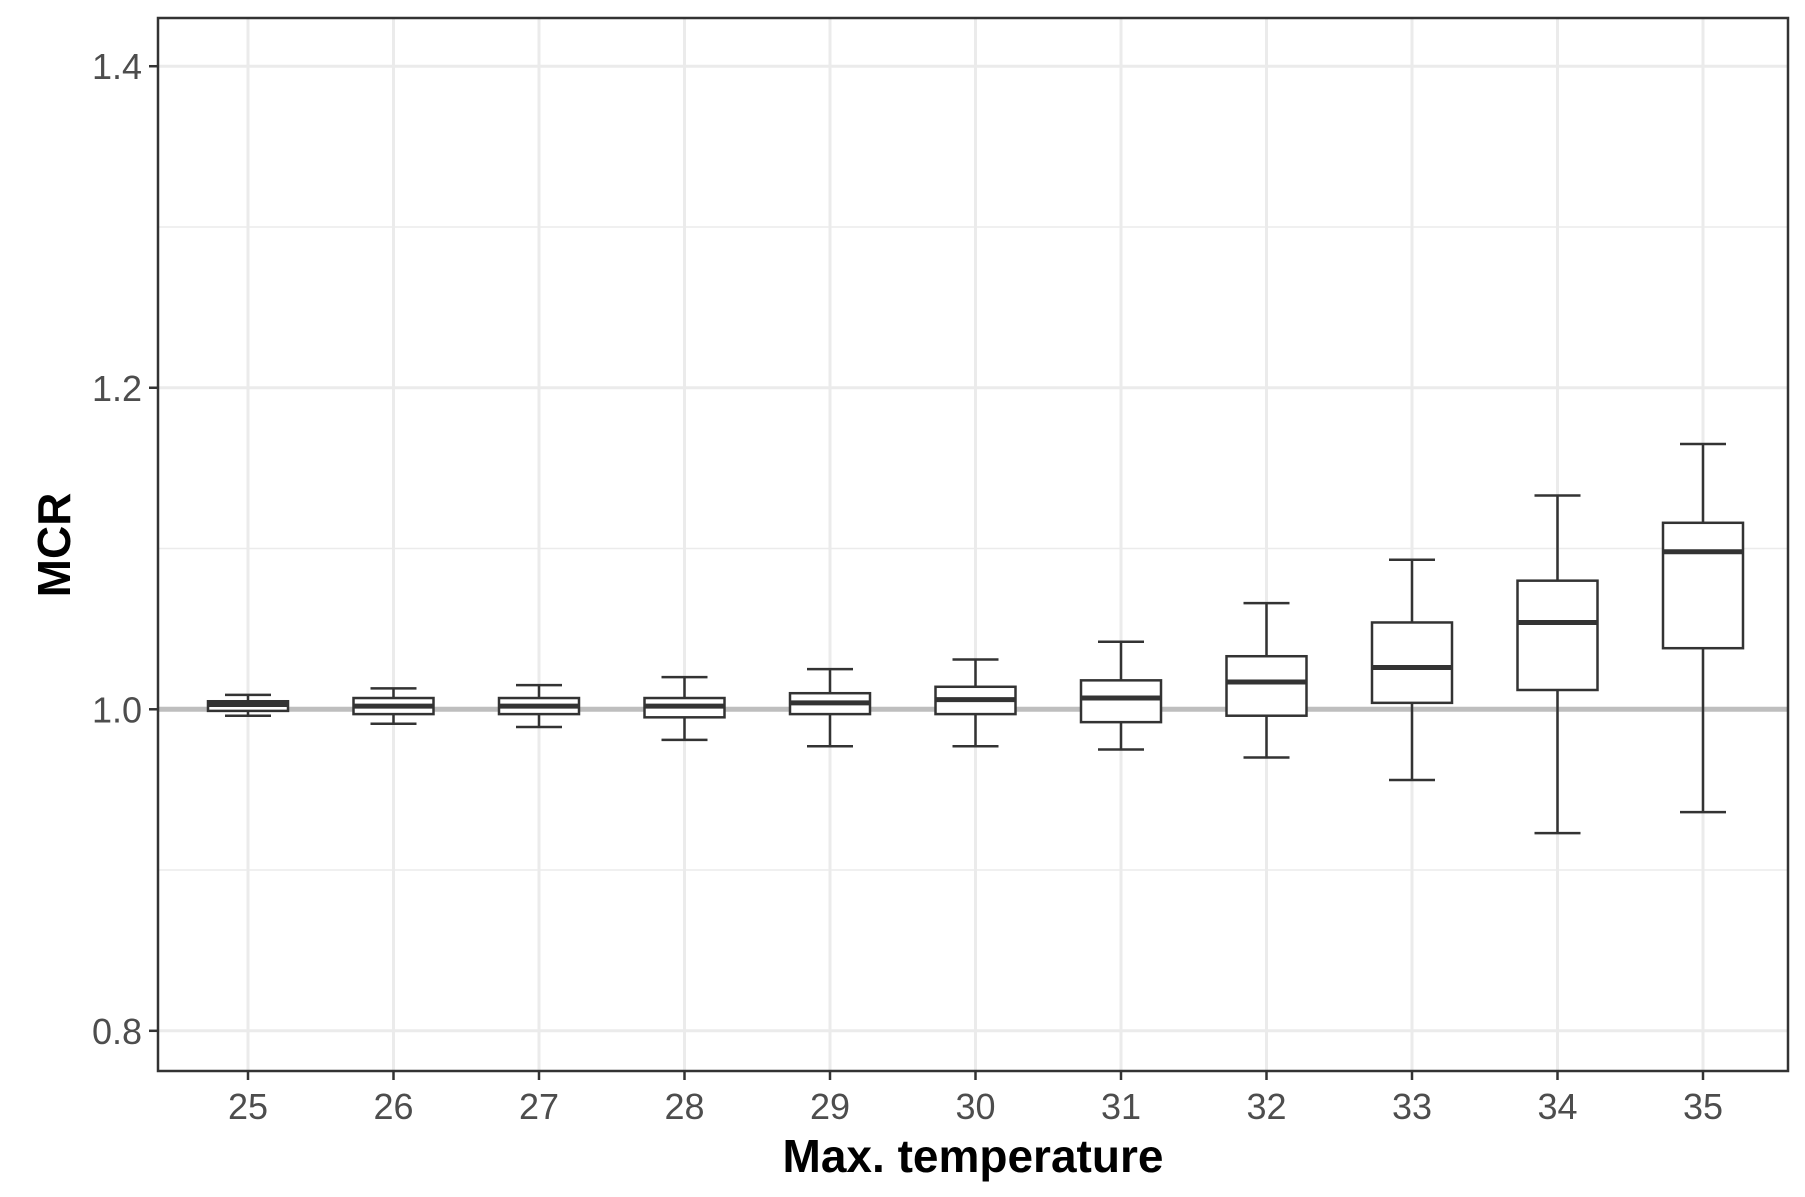  What do you see at coordinates (1266, 1106) in the screenshot?
I see `x-tick-label: 32` at bounding box center [1266, 1106].